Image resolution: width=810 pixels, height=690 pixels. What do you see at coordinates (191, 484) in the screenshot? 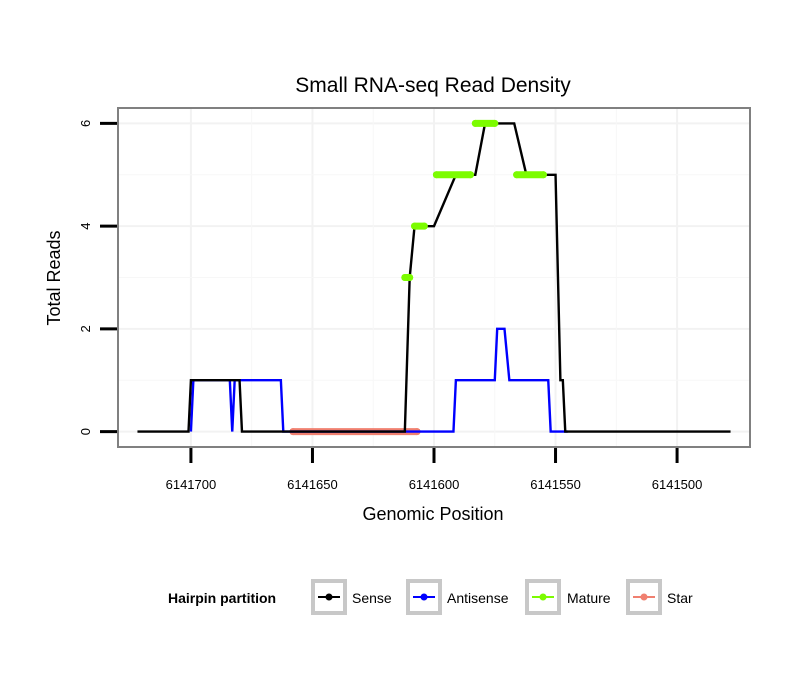
I see `x-tick-label: 6141700` at bounding box center [191, 484].